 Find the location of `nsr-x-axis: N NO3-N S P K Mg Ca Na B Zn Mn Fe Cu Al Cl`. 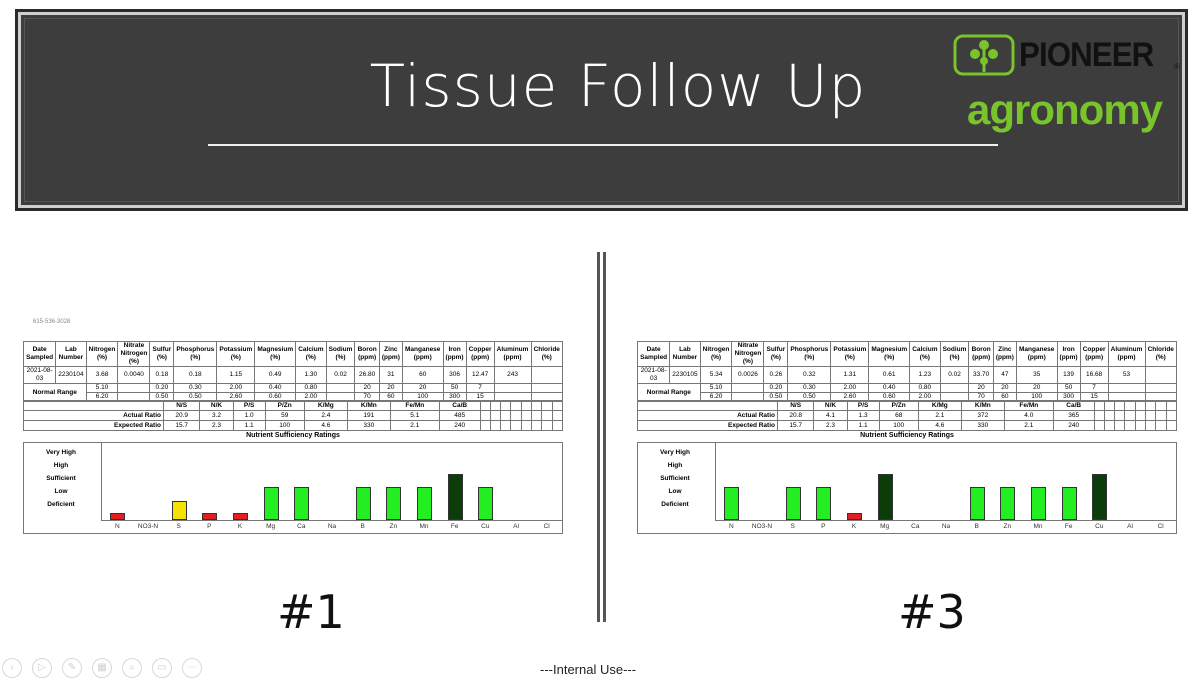

nsr-x-axis: N NO3-N S P K Mg Ca Na B Zn Mn Fe Cu Al Cl is located at coordinates (946, 527).